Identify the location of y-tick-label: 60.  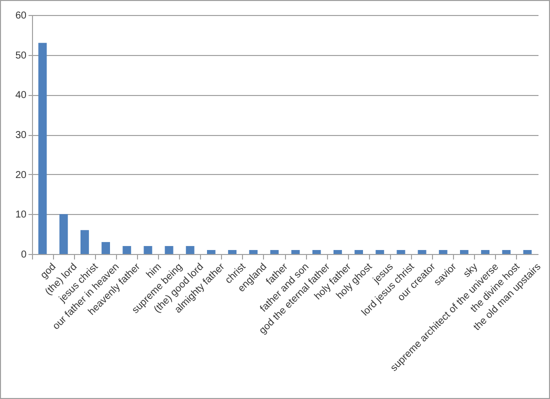
(21, 16).